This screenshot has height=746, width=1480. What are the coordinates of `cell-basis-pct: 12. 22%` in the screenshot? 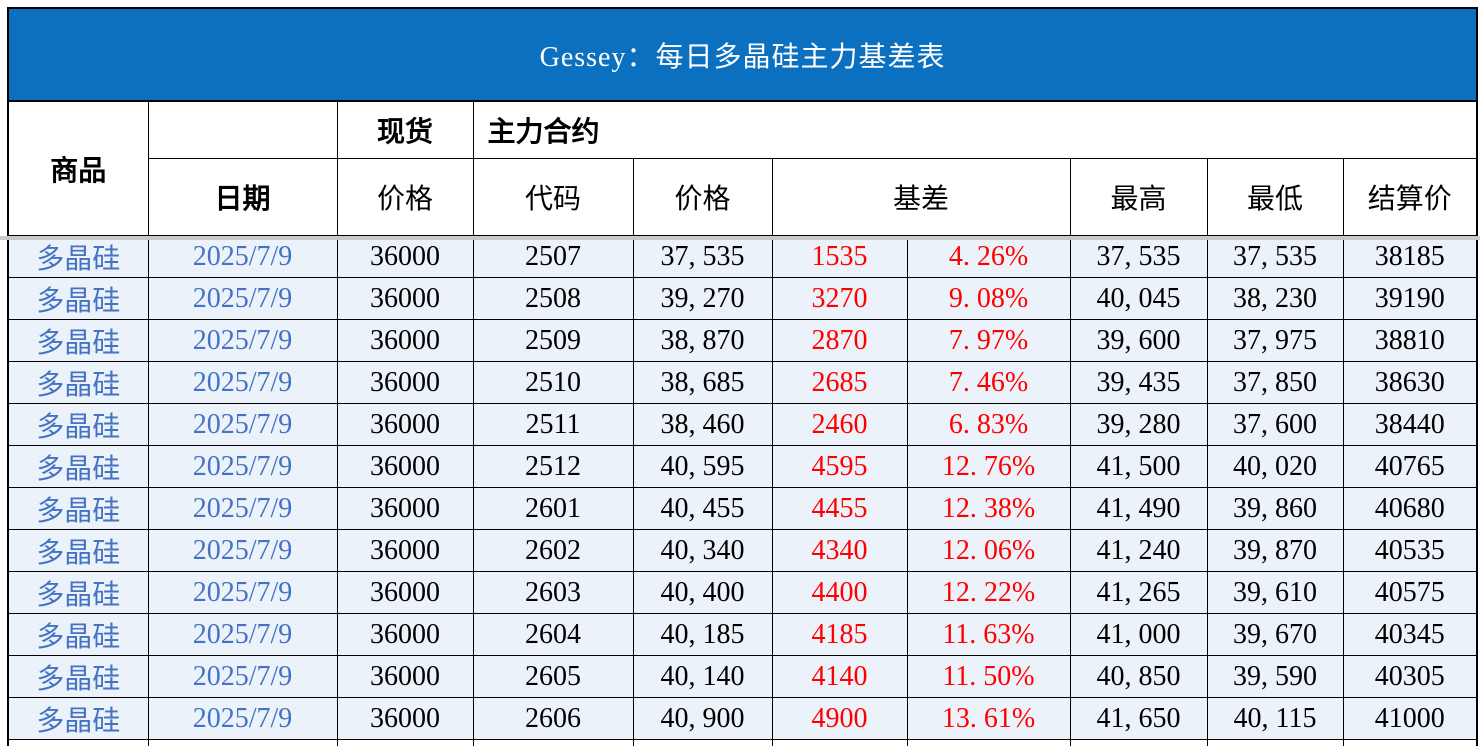 It's located at (988, 592).